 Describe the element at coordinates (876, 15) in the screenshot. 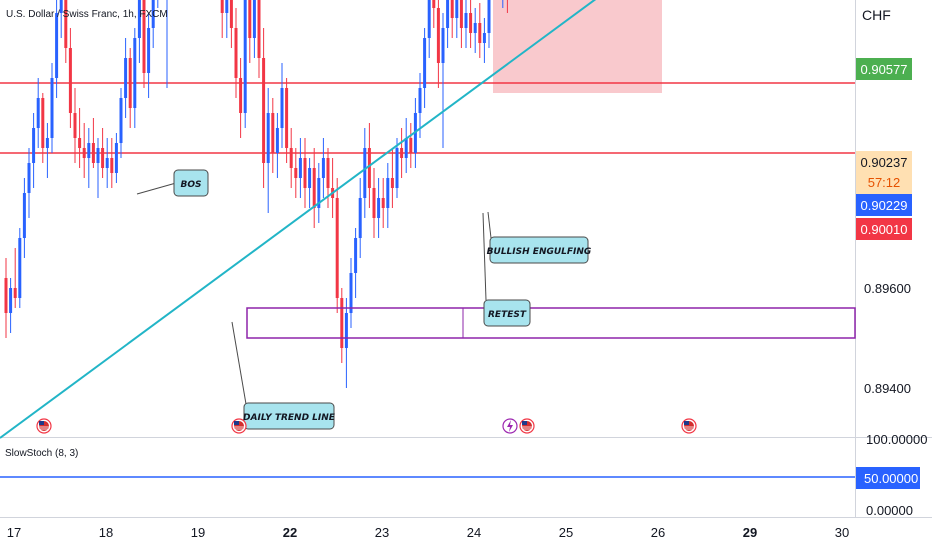

I see `currency-label: CHF` at that location.